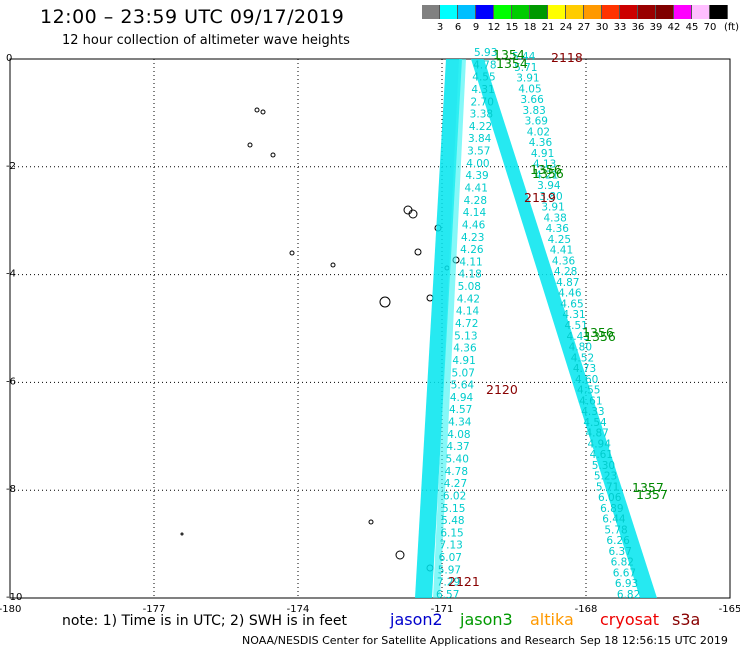  What do you see at coordinates (614, 520) in the screenshot?
I see `swh-value-label: 6.44` at bounding box center [614, 520].